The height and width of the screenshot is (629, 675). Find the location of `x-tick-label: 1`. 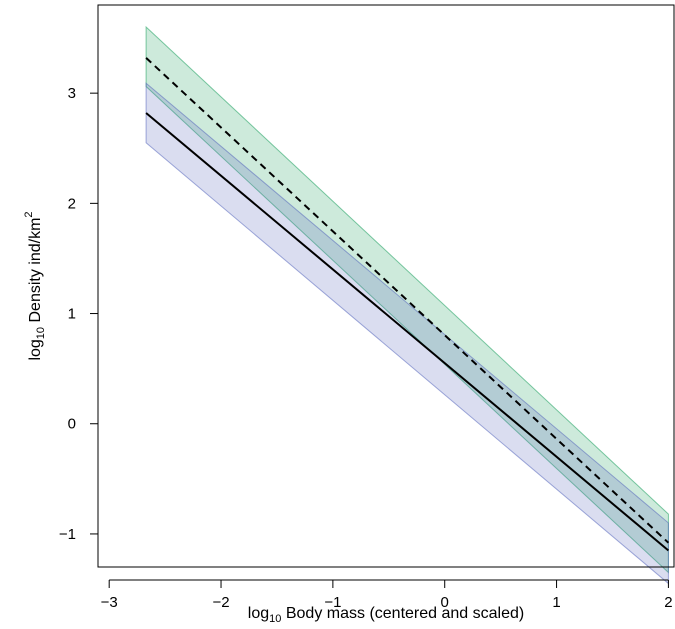

x-tick-label: 1 is located at coordinates (556, 602).